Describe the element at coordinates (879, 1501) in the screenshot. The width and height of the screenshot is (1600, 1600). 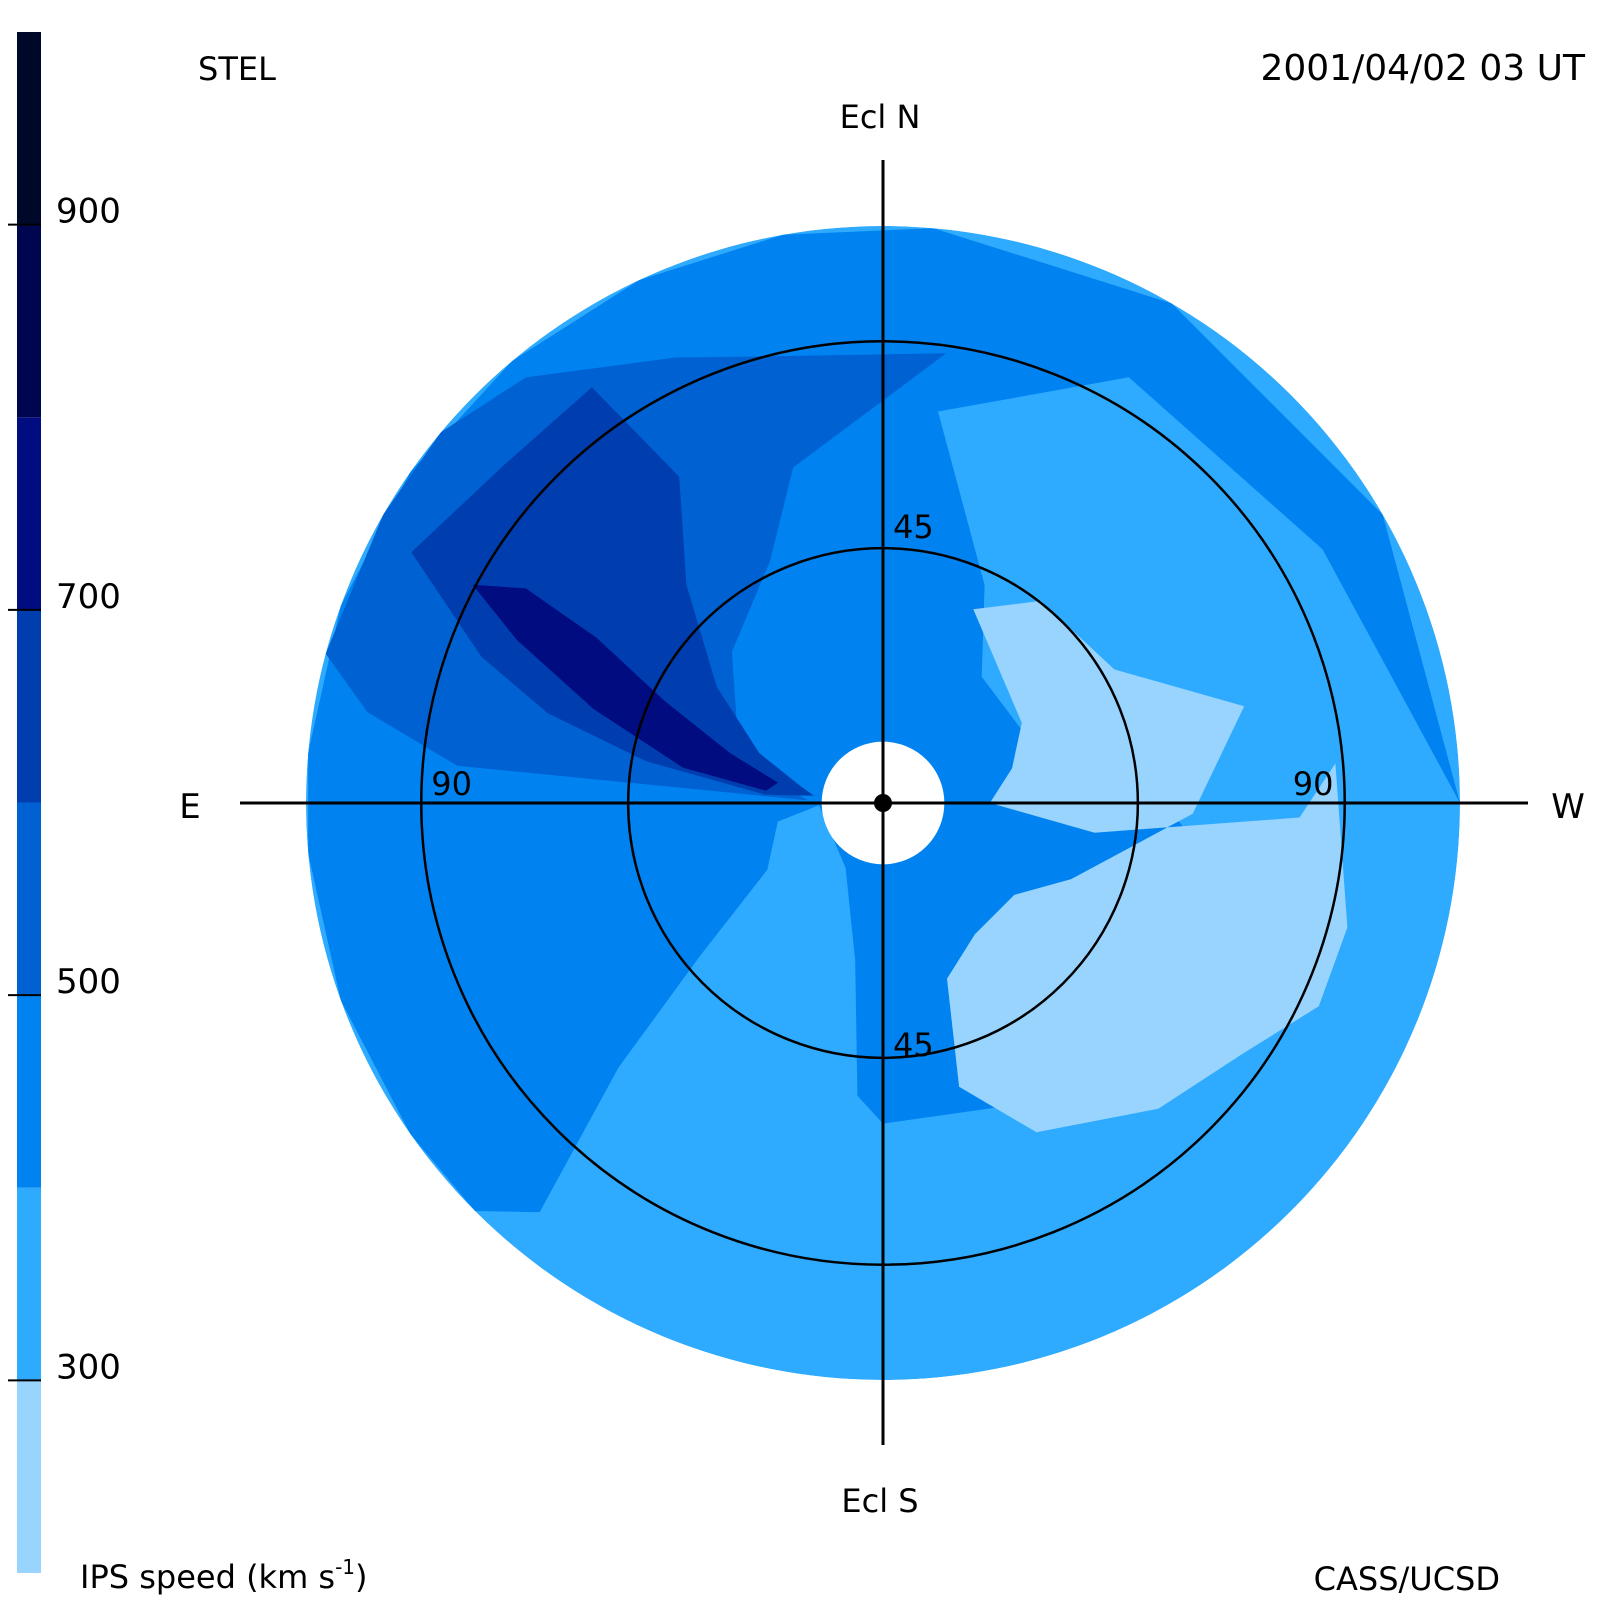
I see `direction-label-south: Ecl S` at that location.